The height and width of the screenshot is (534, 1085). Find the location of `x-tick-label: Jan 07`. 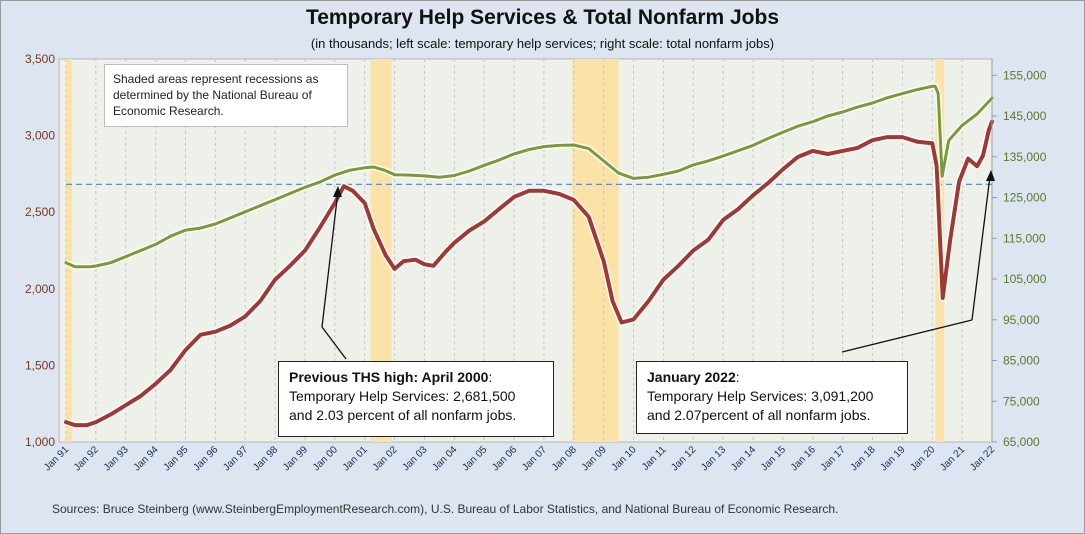

x-tick-label: Jan 07 is located at coordinates (534, 458).